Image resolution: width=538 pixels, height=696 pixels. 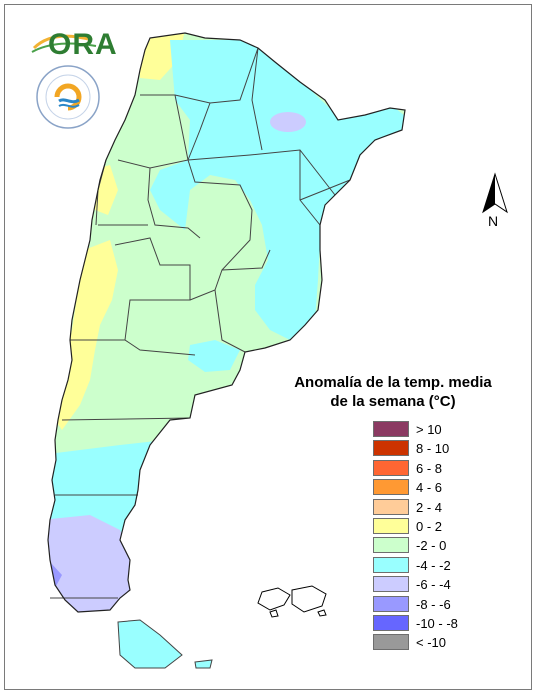 I want to click on legend-item: < -10, so click(x=433, y=642).